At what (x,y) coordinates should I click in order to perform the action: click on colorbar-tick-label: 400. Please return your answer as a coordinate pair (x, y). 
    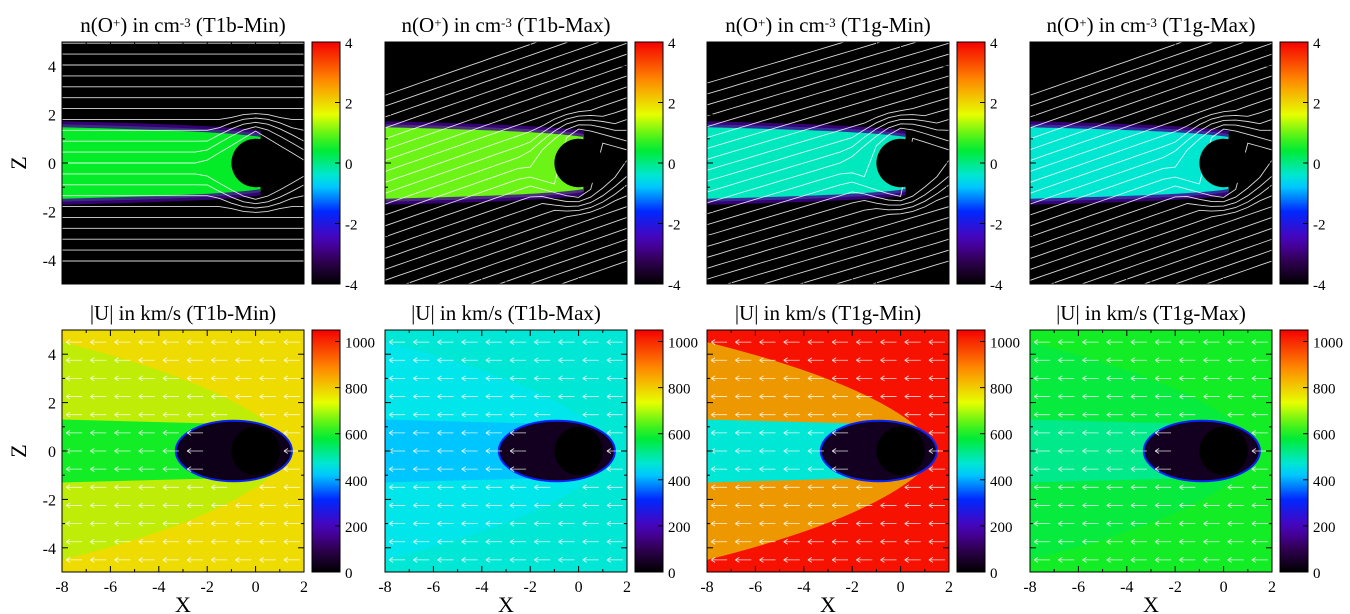
    Looking at the image, I should click on (1324, 482).